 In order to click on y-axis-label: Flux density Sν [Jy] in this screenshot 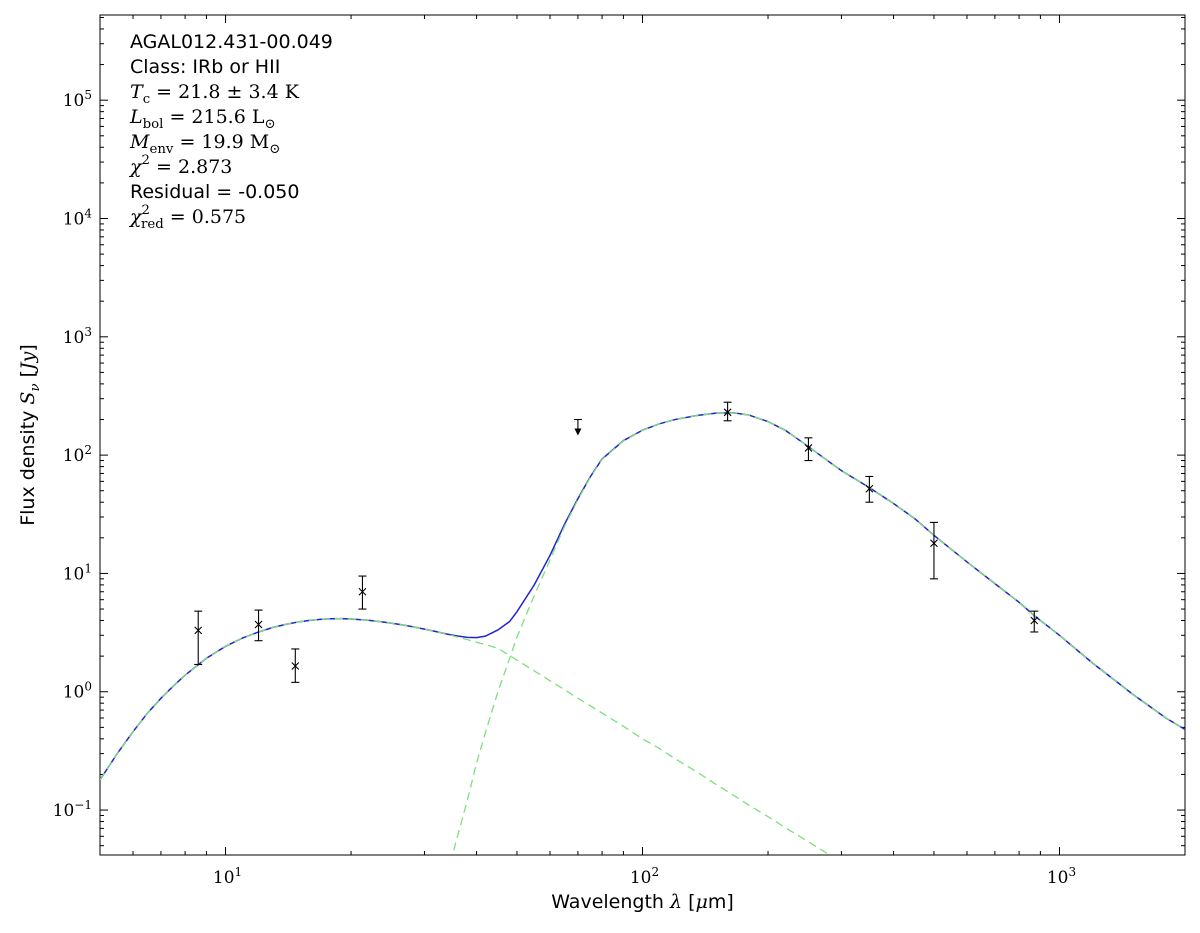, I will do `click(30, 435)`.